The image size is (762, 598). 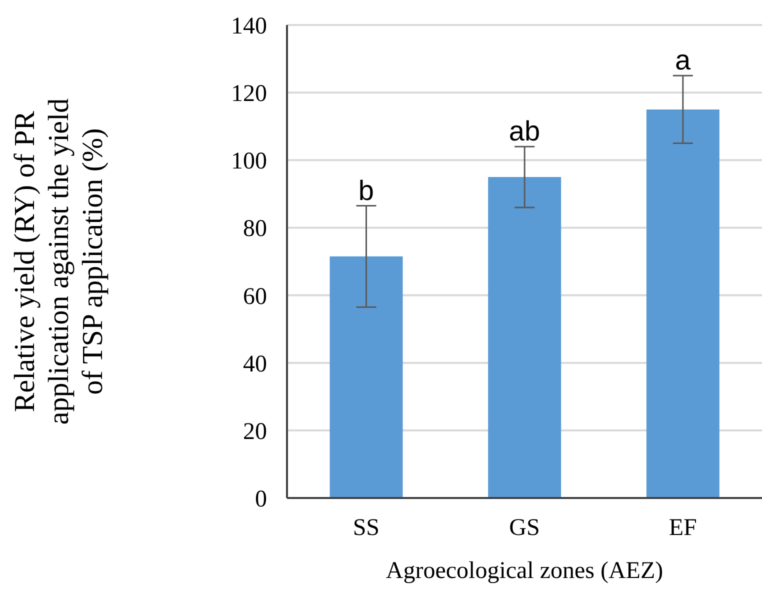 What do you see at coordinates (261, 499) in the screenshot?
I see `y-tick-label: 0` at bounding box center [261, 499].